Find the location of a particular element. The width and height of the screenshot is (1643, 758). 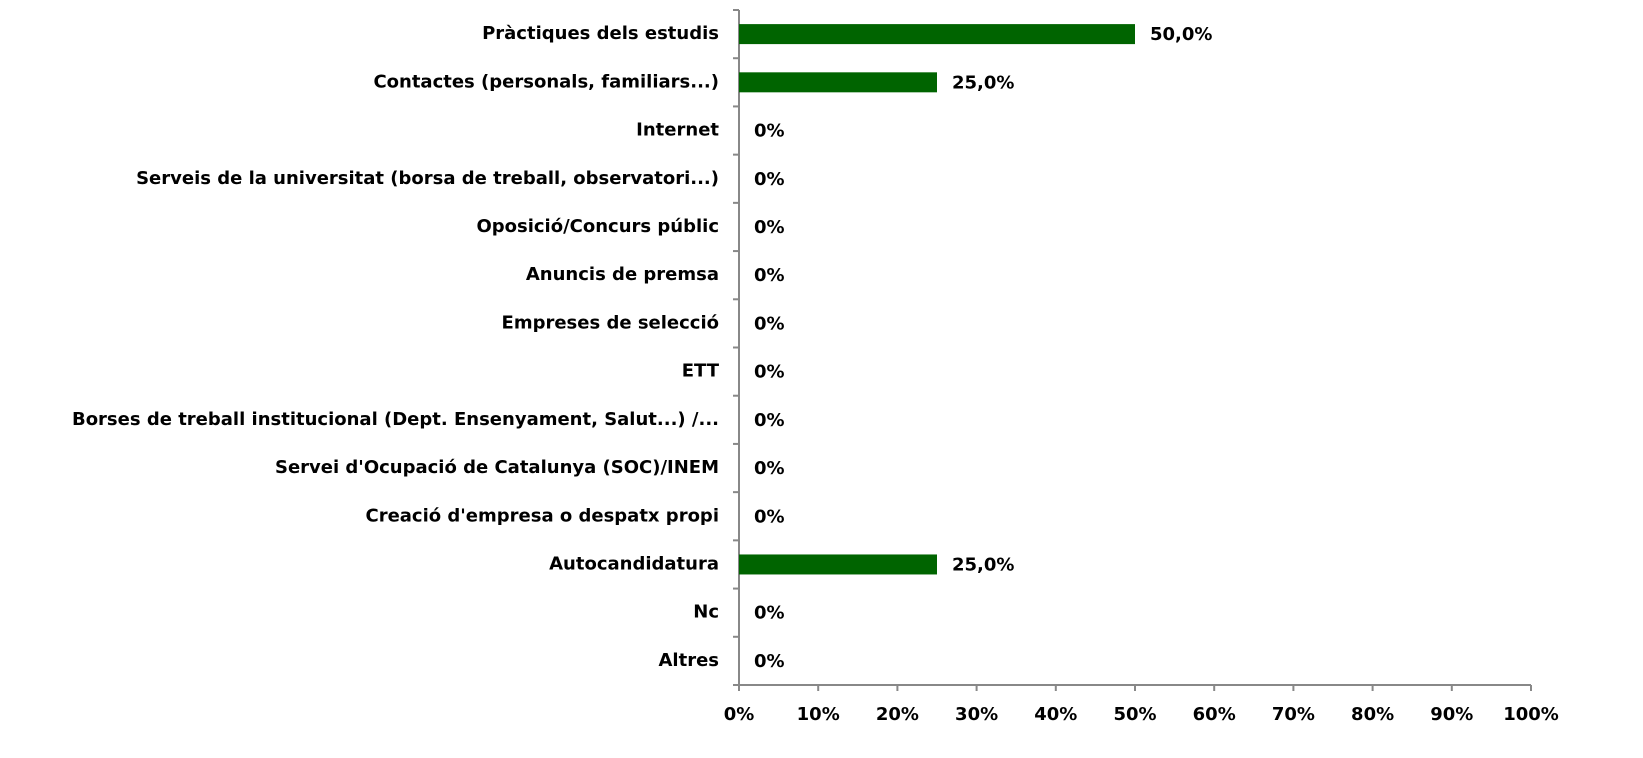

x-tick-label: 80% is located at coordinates (1372, 714).